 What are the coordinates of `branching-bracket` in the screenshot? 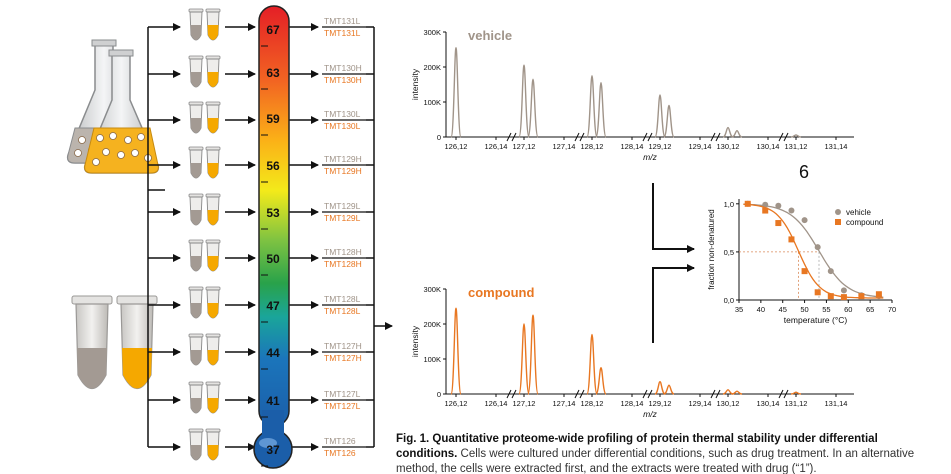 It's located at (156, 237).